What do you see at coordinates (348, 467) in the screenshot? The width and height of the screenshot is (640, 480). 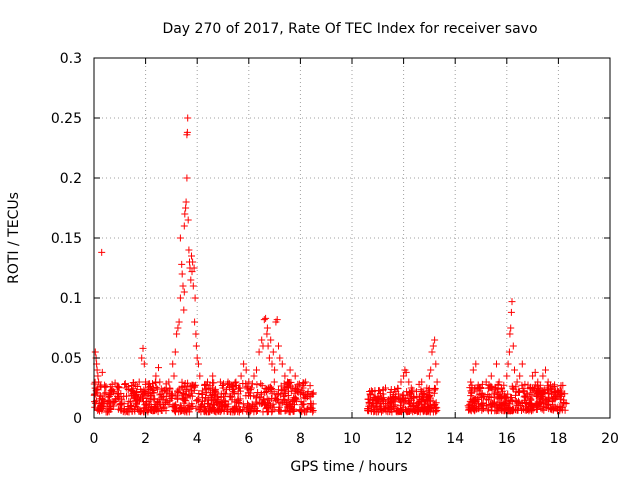 I see `x-axis-label: GPS time / hours` at bounding box center [348, 467].